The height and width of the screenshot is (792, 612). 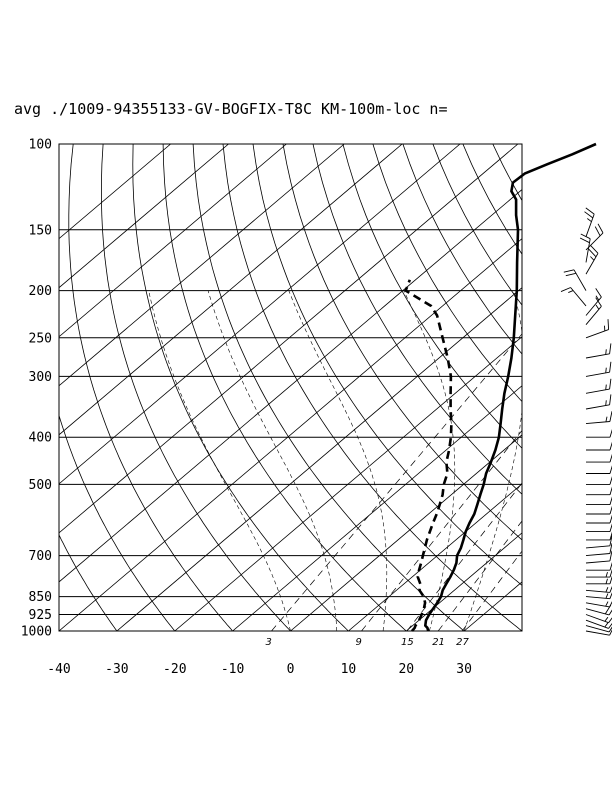 I want to click on pressure-tick-label: 850, so click(x=40, y=597).